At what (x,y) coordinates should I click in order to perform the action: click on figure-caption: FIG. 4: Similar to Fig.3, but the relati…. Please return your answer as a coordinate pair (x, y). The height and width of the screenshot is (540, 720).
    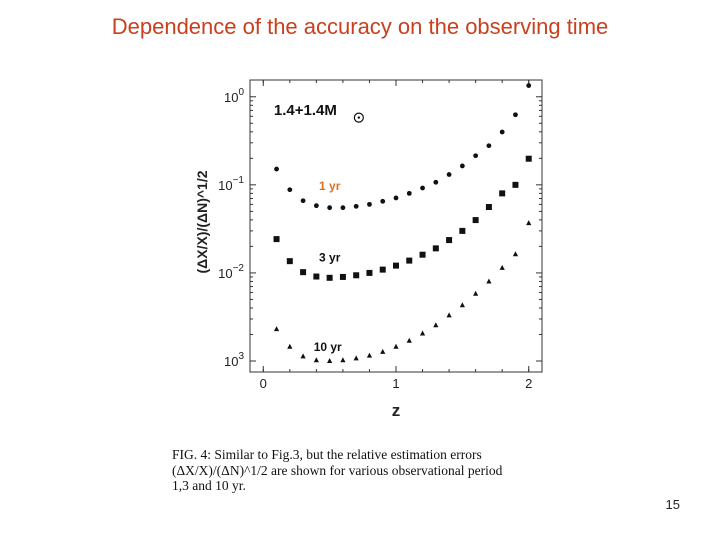
    Looking at the image, I should click on (372, 470).